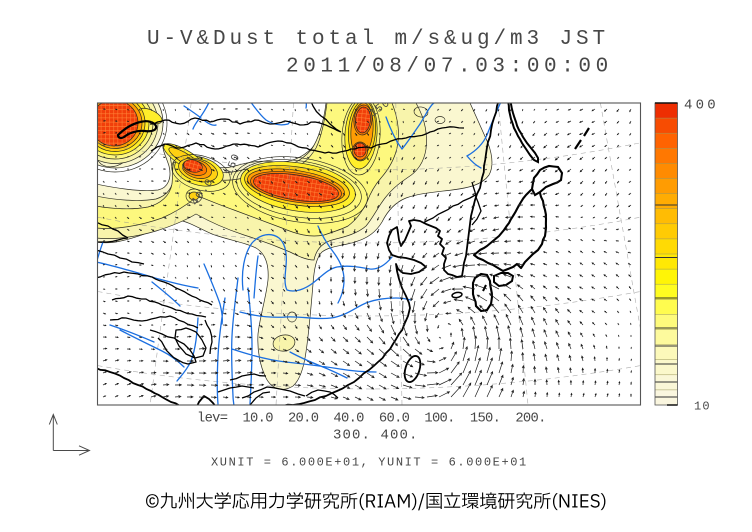 This screenshot has height=532, width=752. Describe the element at coordinates (378, 39) in the screenshot. I see `svg-text: U-V&Dust total m/s&ug/m3 JST` at that location.